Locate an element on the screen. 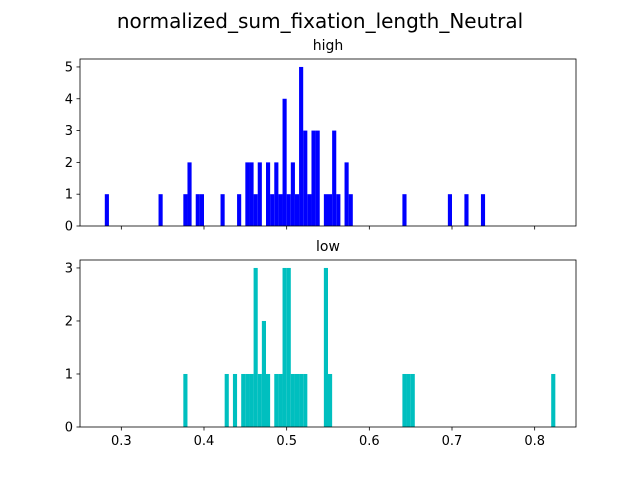 This screenshot has height=480, width=640. low-subplot-title: low is located at coordinates (328, 247).